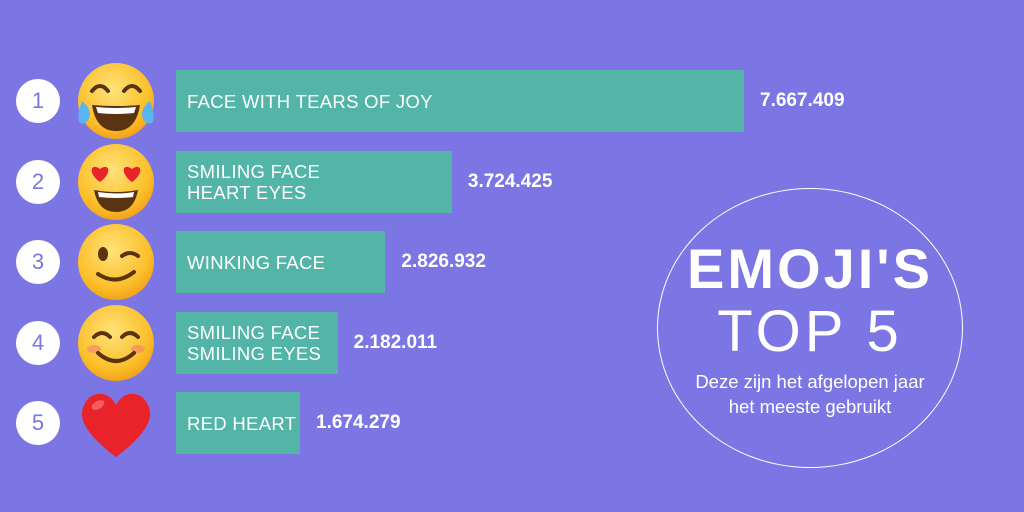 The width and height of the screenshot is (1024, 512). What do you see at coordinates (510, 181) in the screenshot?
I see `bar-value-label: 3.724.425` at bounding box center [510, 181].